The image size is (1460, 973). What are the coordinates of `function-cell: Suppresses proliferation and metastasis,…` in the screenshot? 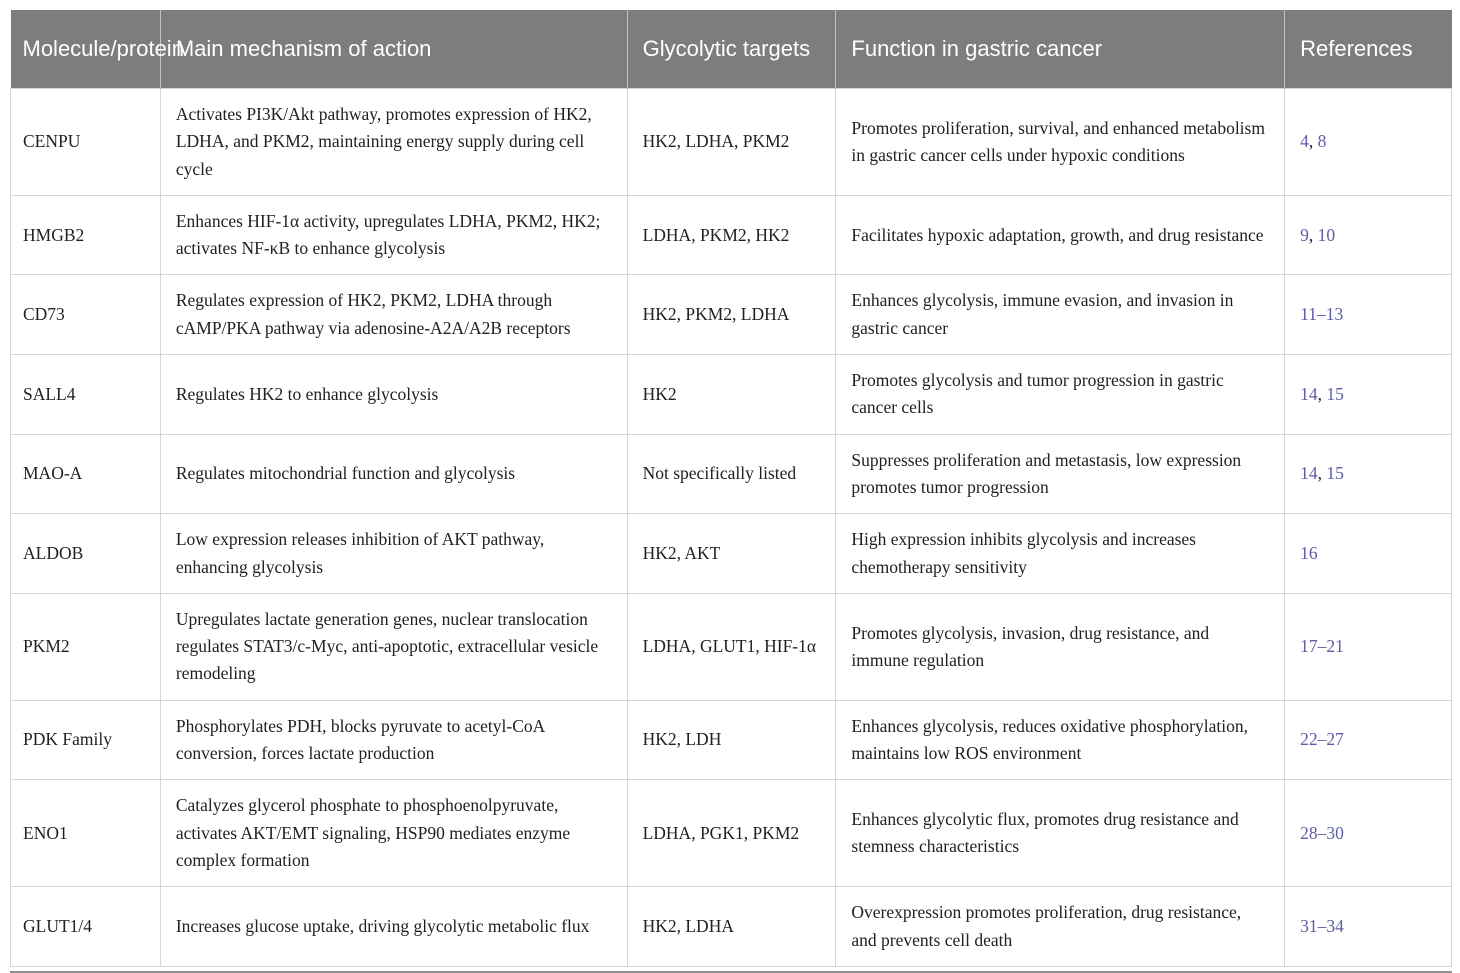 It's located at (1060, 474).